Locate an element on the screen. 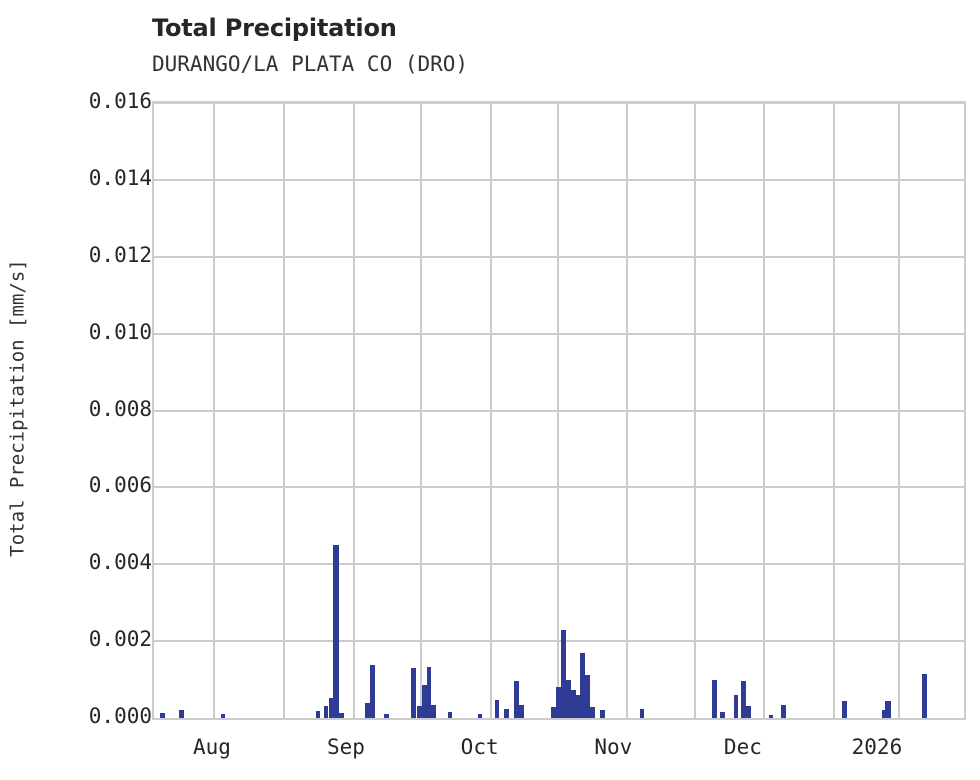 Image resolution: width=980 pixels, height=780 pixels. x-axis-tick-label: Nov is located at coordinates (613, 747).